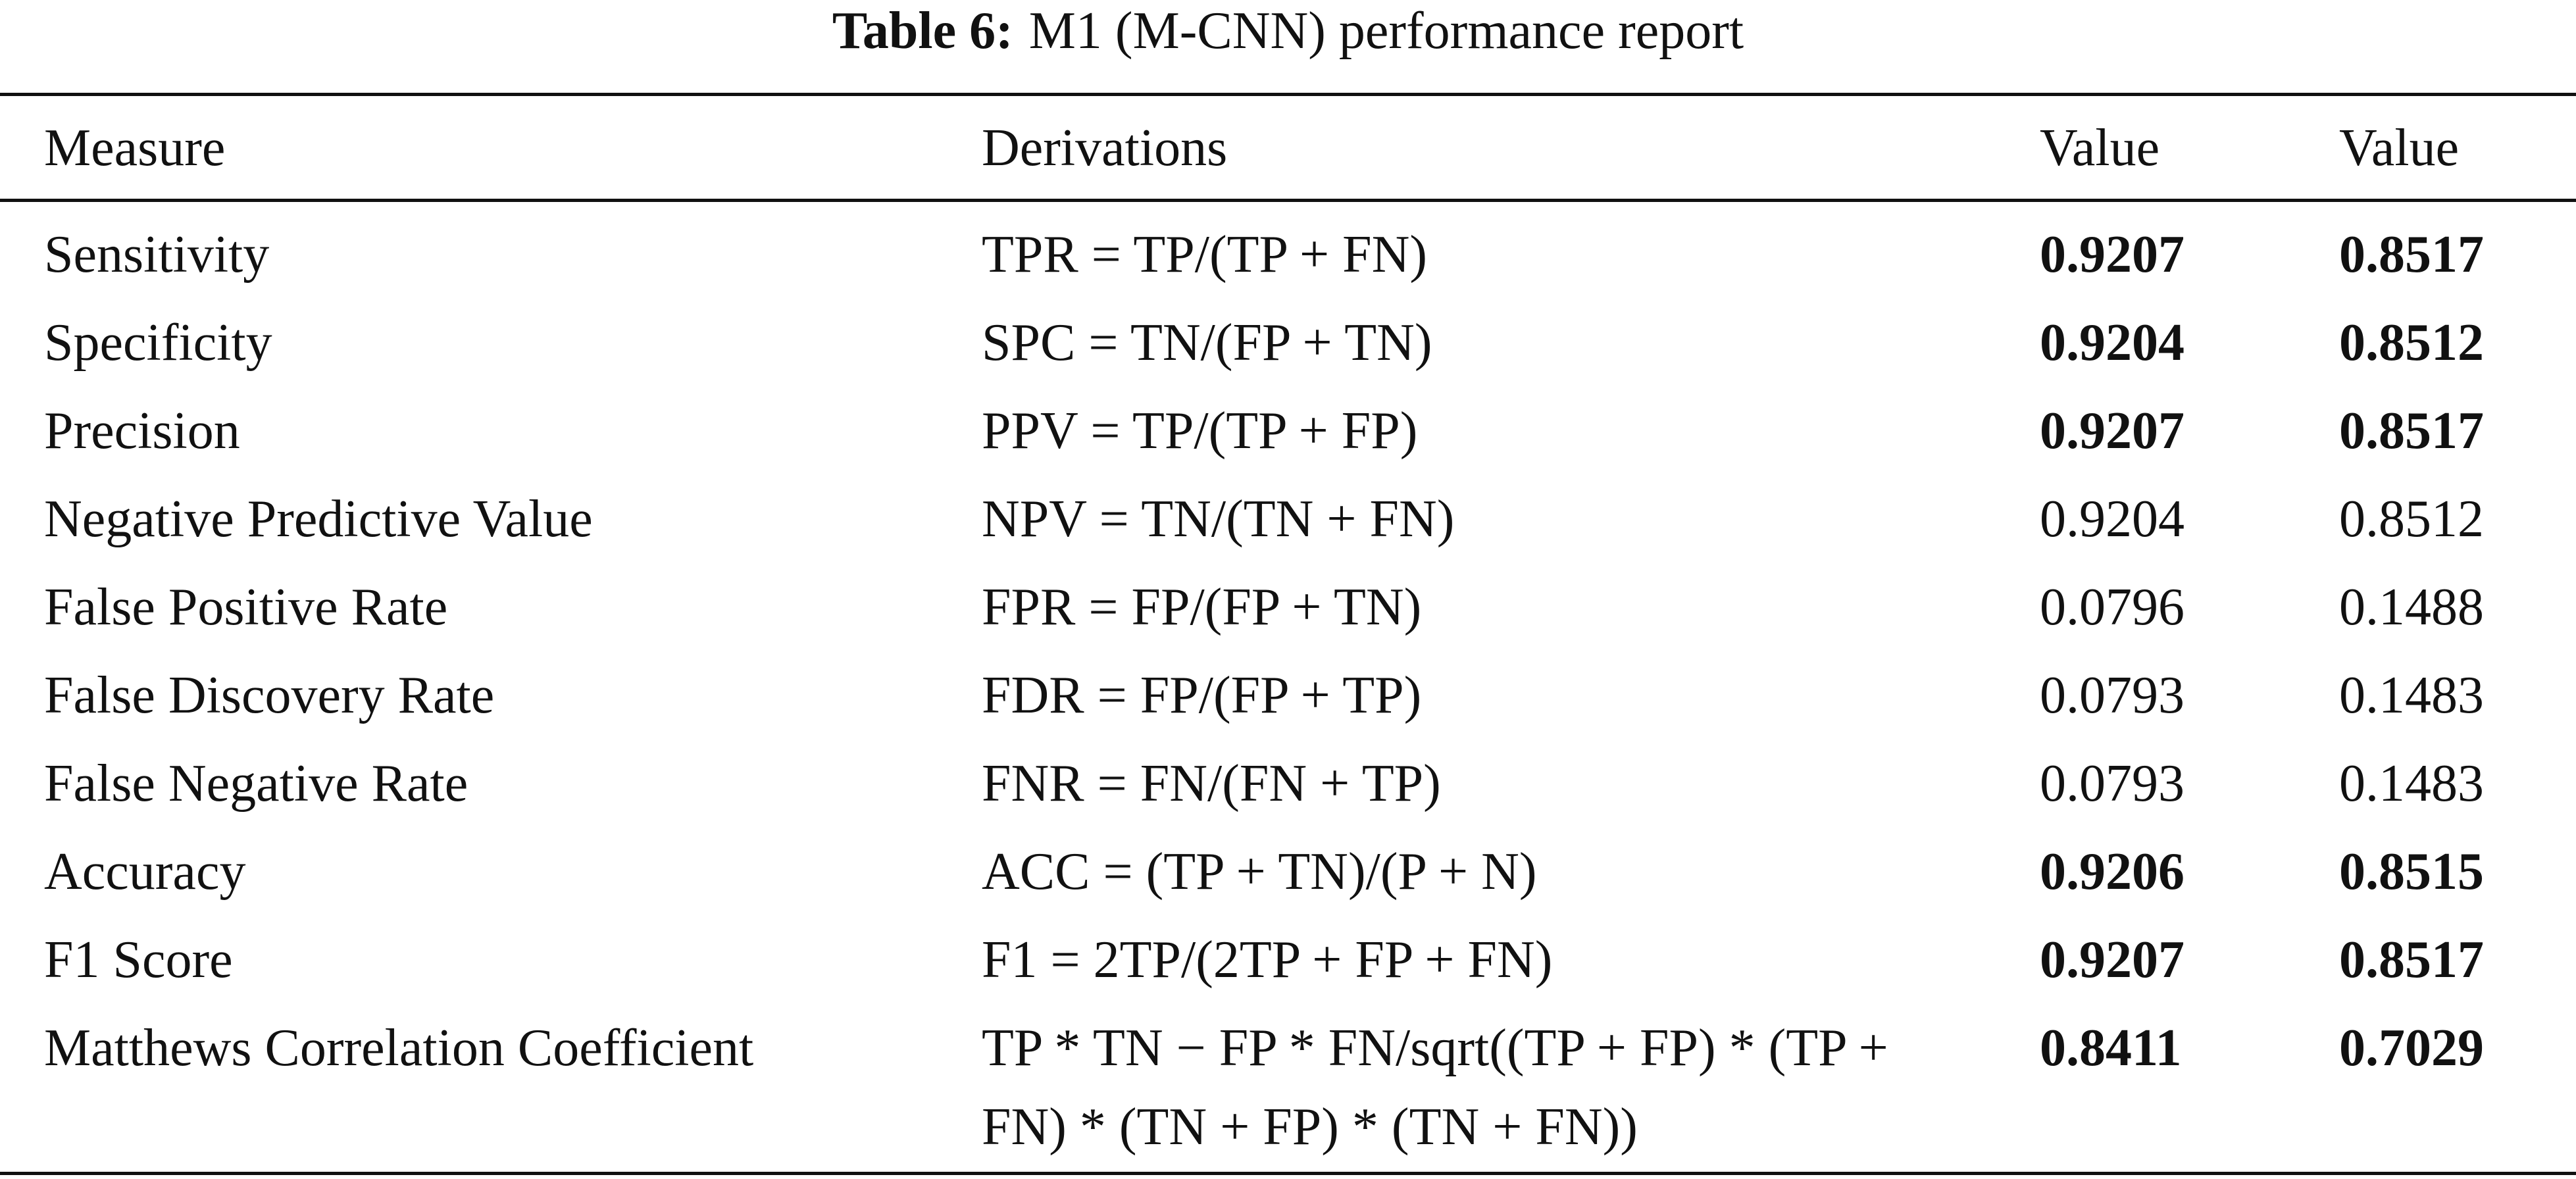  I want to click on value-cell: 0.0796, so click(2112, 607).